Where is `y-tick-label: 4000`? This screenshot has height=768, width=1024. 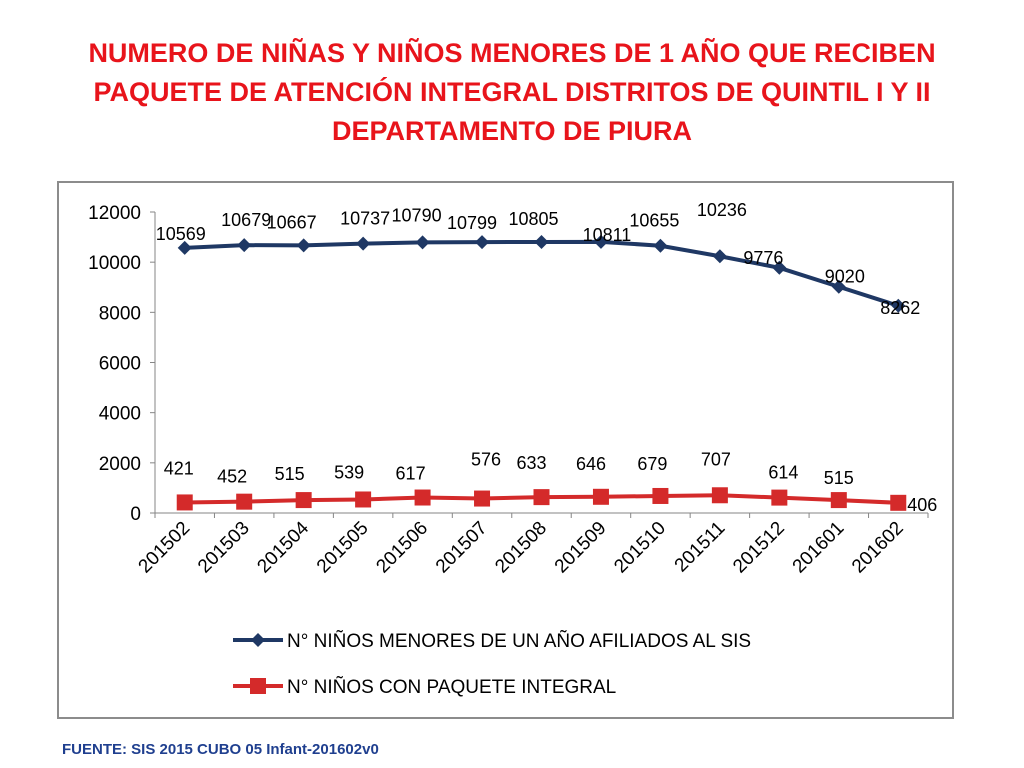
y-tick-label: 4000 is located at coordinates (120, 414).